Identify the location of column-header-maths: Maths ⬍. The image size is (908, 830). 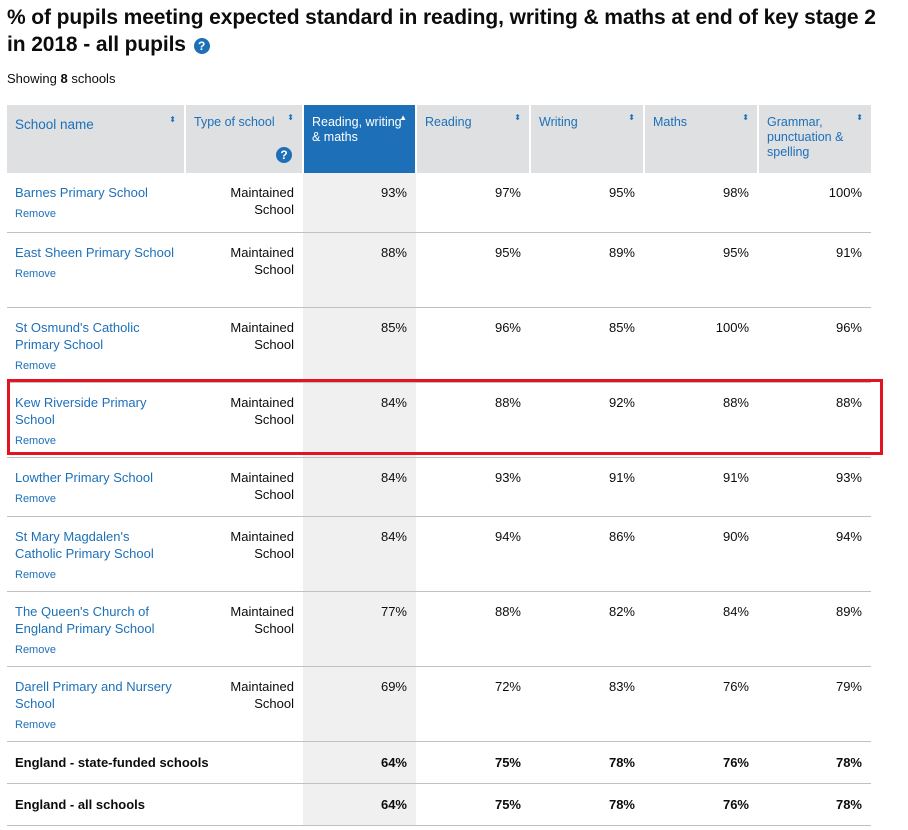
(701, 139).